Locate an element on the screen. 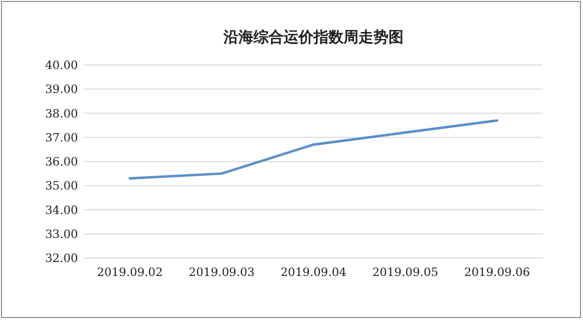 The width and height of the screenshot is (583, 321). x-tick-label: 2019.09.03 is located at coordinates (221, 272).